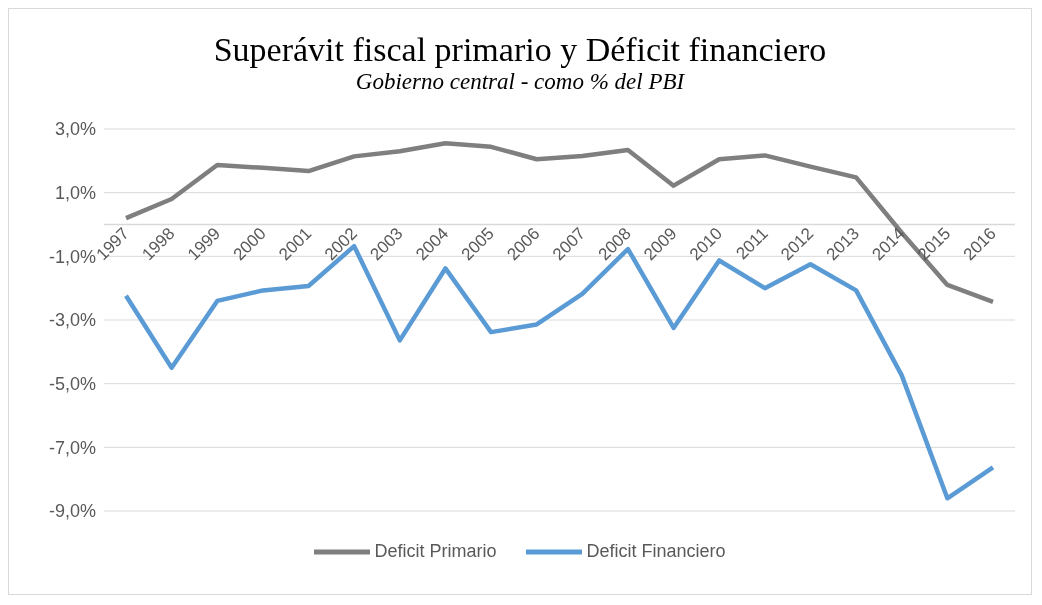 This screenshot has height=605, width=1042. Describe the element at coordinates (72, 384) in the screenshot. I see `y-tick-label: -5,0%` at that location.